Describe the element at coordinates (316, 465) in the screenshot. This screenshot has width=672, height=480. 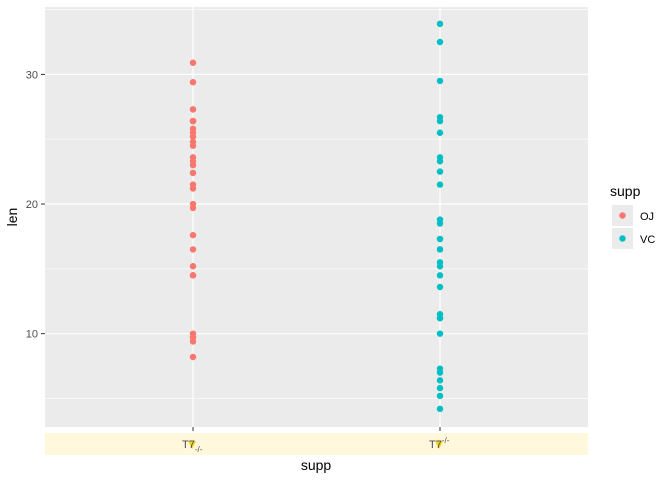
I see `x-axis-title: supp` at that location.